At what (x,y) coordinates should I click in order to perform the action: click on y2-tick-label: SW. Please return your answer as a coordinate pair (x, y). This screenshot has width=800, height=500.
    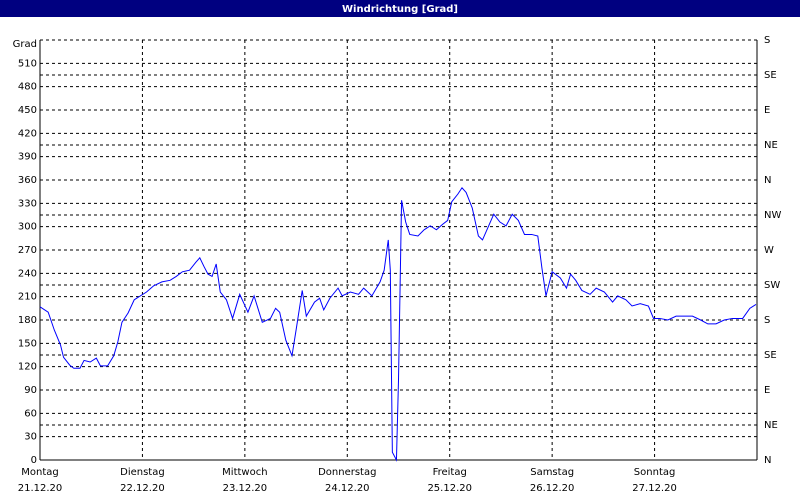
    Looking at the image, I should click on (772, 285).